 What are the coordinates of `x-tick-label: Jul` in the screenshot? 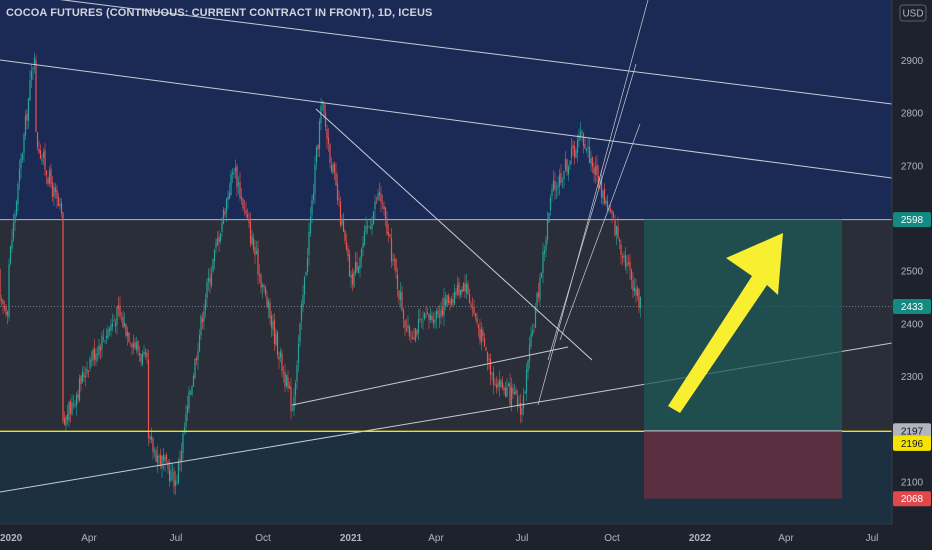 It's located at (872, 538).